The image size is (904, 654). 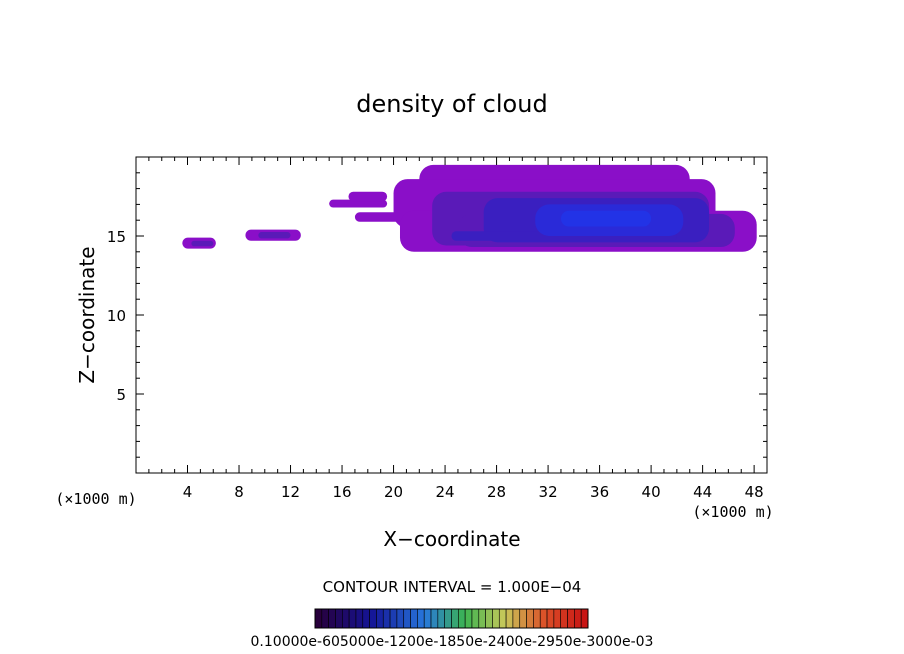 I want to click on y-axis-label: Z−coordinate, so click(x=87, y=314).